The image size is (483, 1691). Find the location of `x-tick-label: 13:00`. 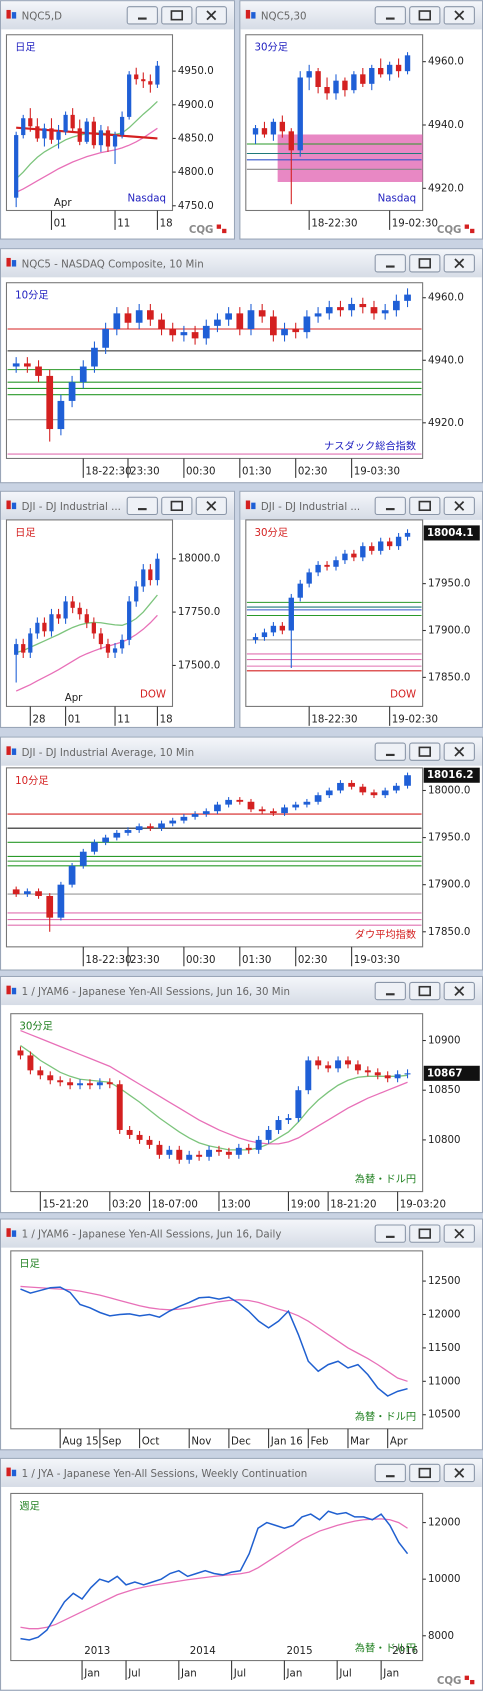

x-tick-label: 13:00 is located at coordinates (236, 1205).